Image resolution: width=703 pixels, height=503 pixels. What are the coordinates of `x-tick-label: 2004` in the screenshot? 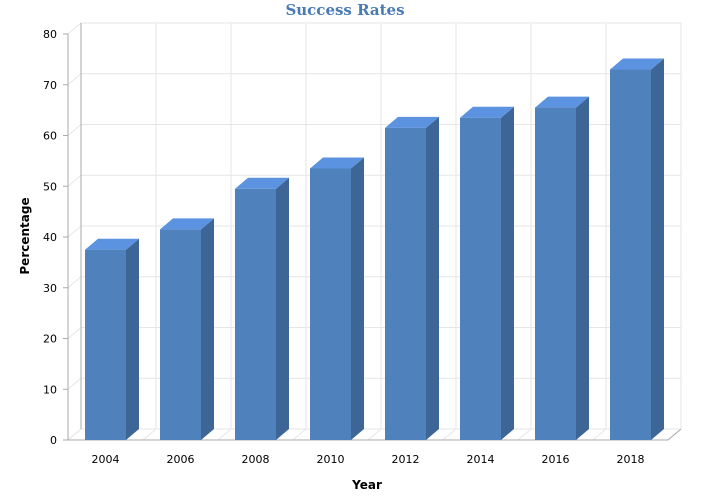 It's located at (106, 459).